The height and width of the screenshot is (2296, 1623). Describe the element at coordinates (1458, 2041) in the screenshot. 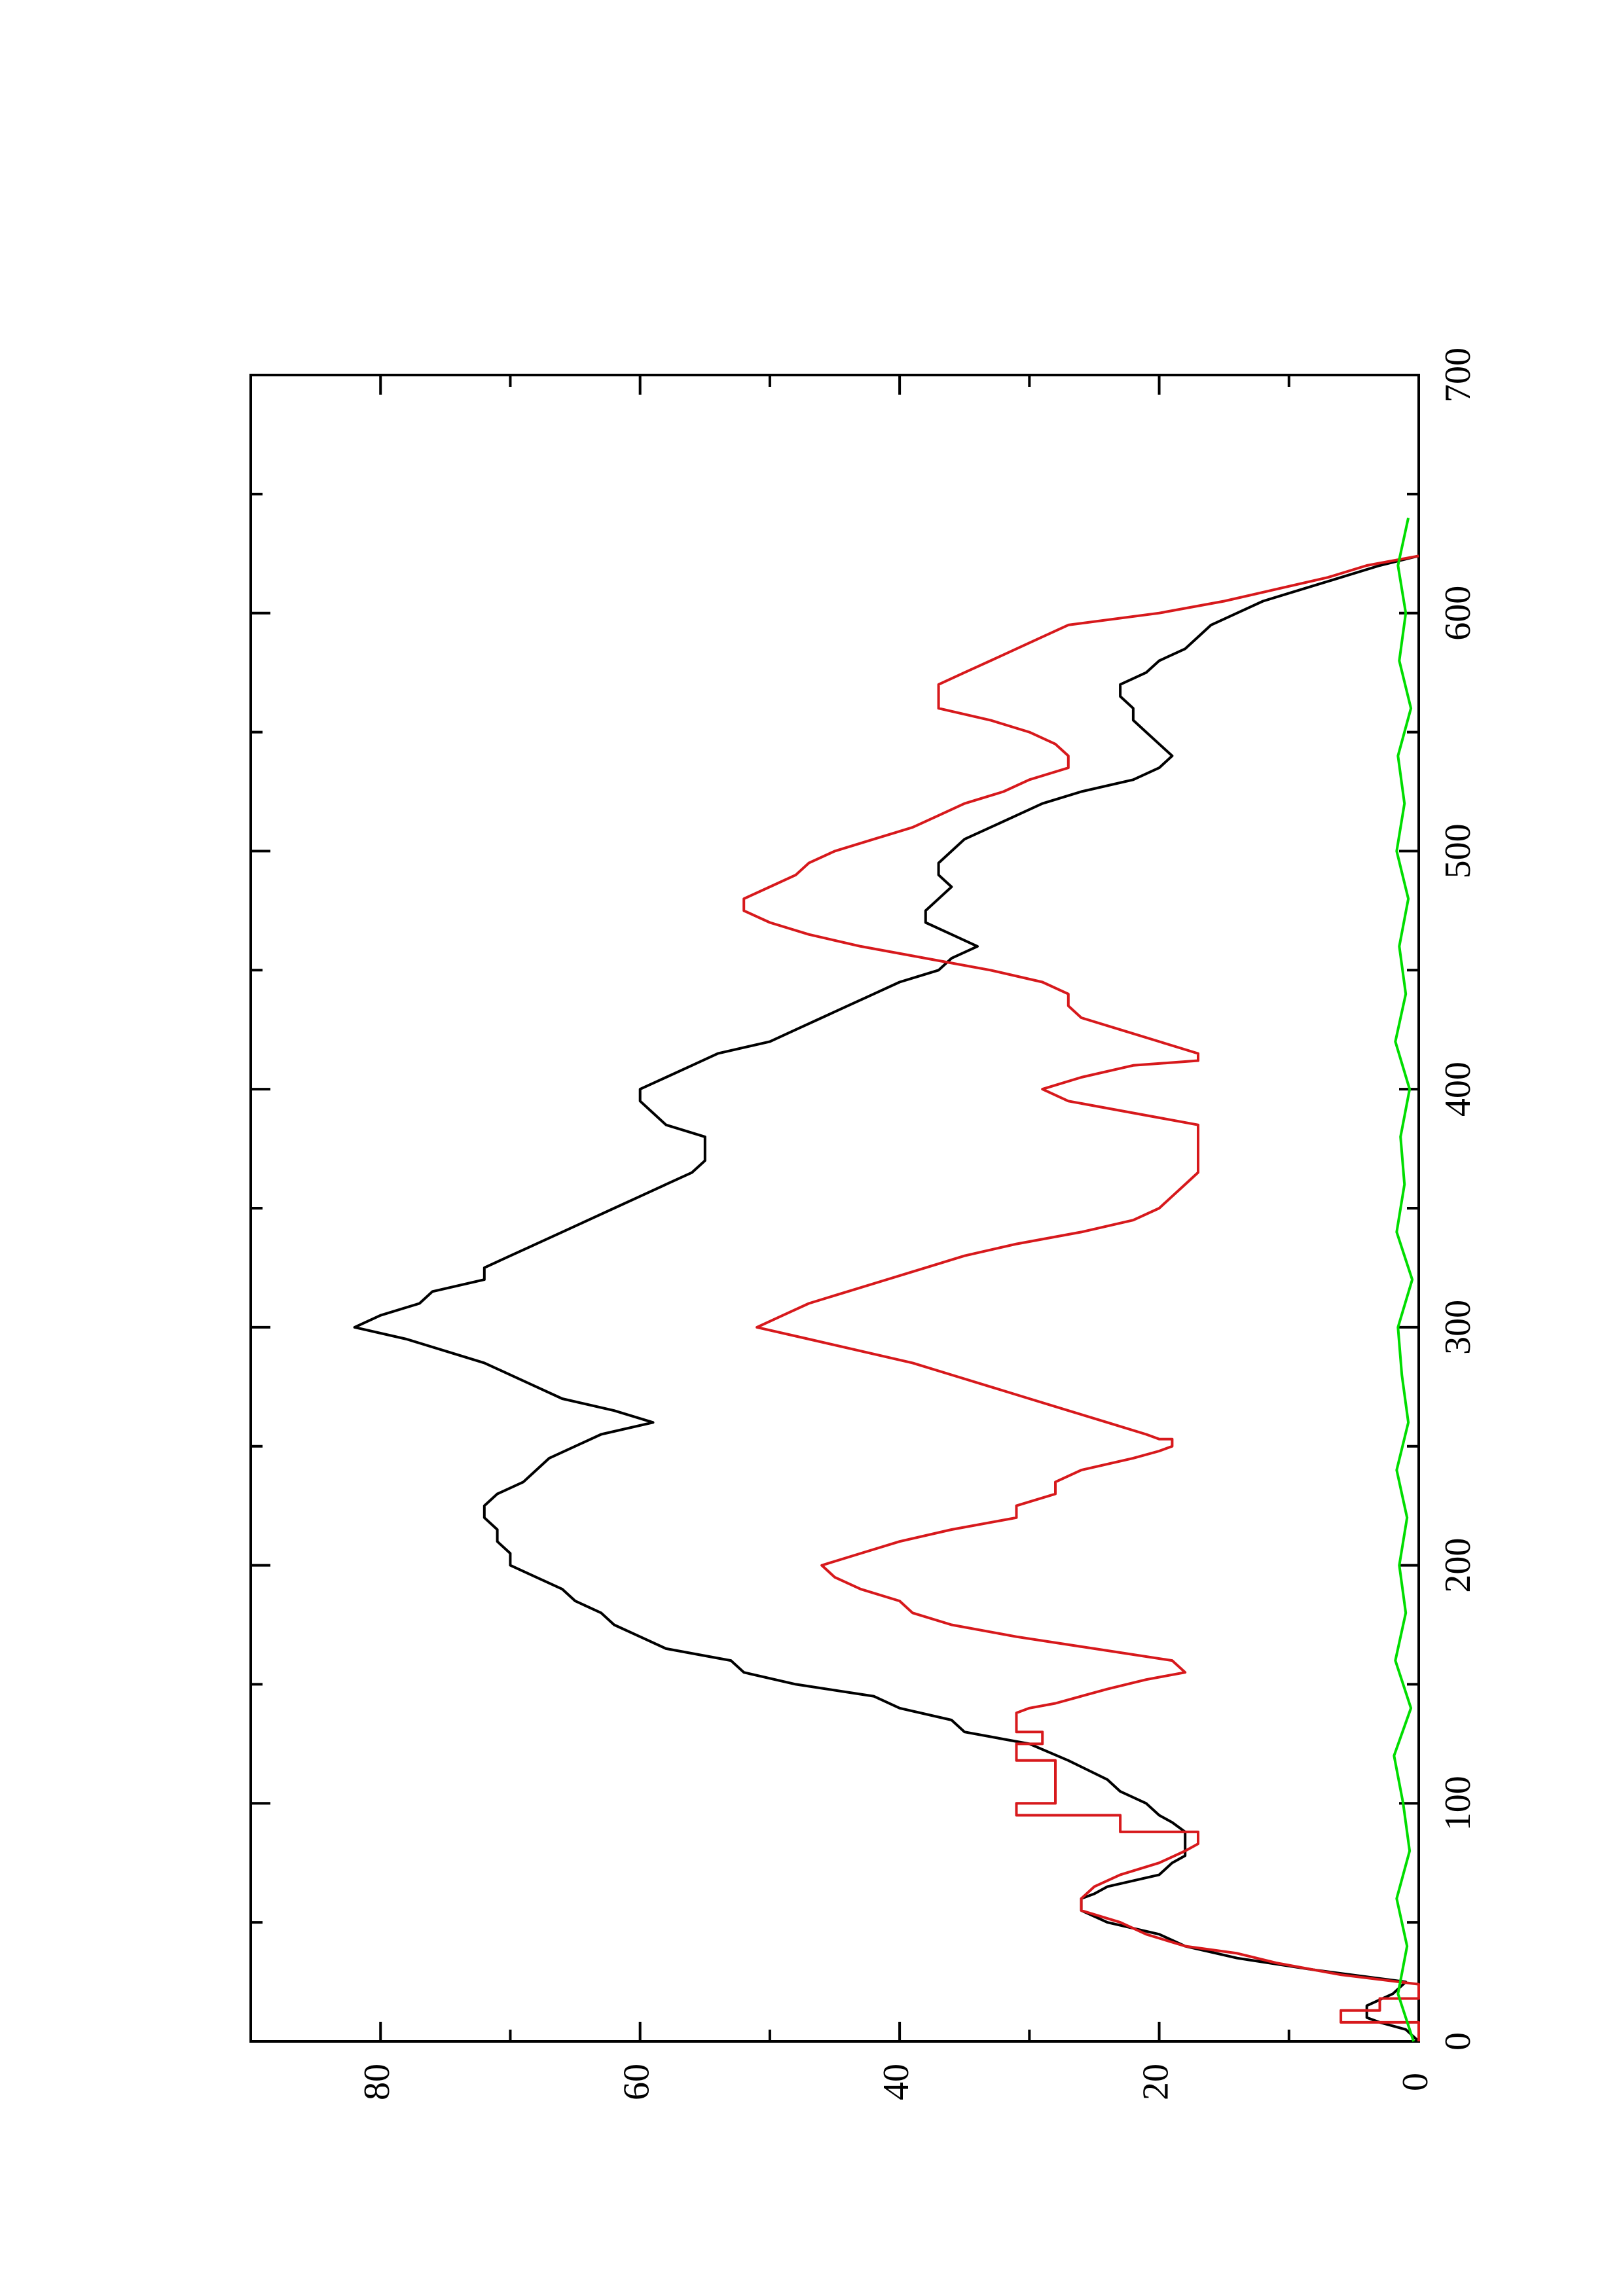

I see `x-tick-label: 0` at that location.